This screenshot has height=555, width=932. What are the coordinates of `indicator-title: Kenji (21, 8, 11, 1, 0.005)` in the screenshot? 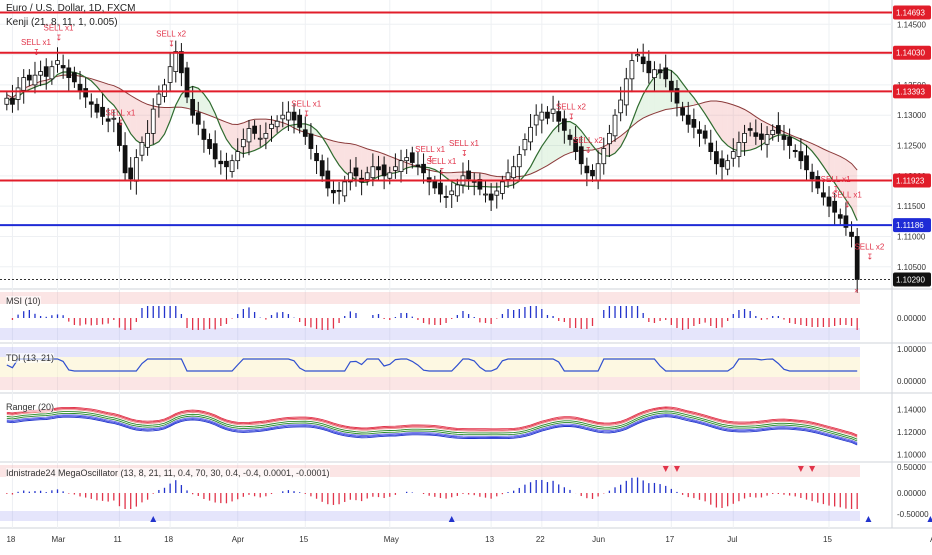 It's located at (62, 22).